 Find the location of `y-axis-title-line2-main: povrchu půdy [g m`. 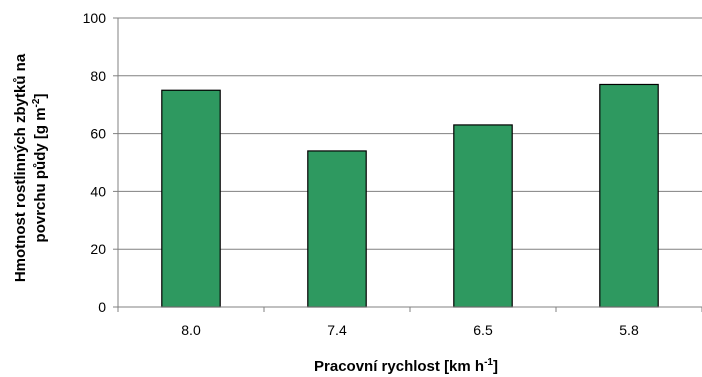

y-axis-title-line2-main: povrchu půdy [g m is located at coordinates (40, 174).